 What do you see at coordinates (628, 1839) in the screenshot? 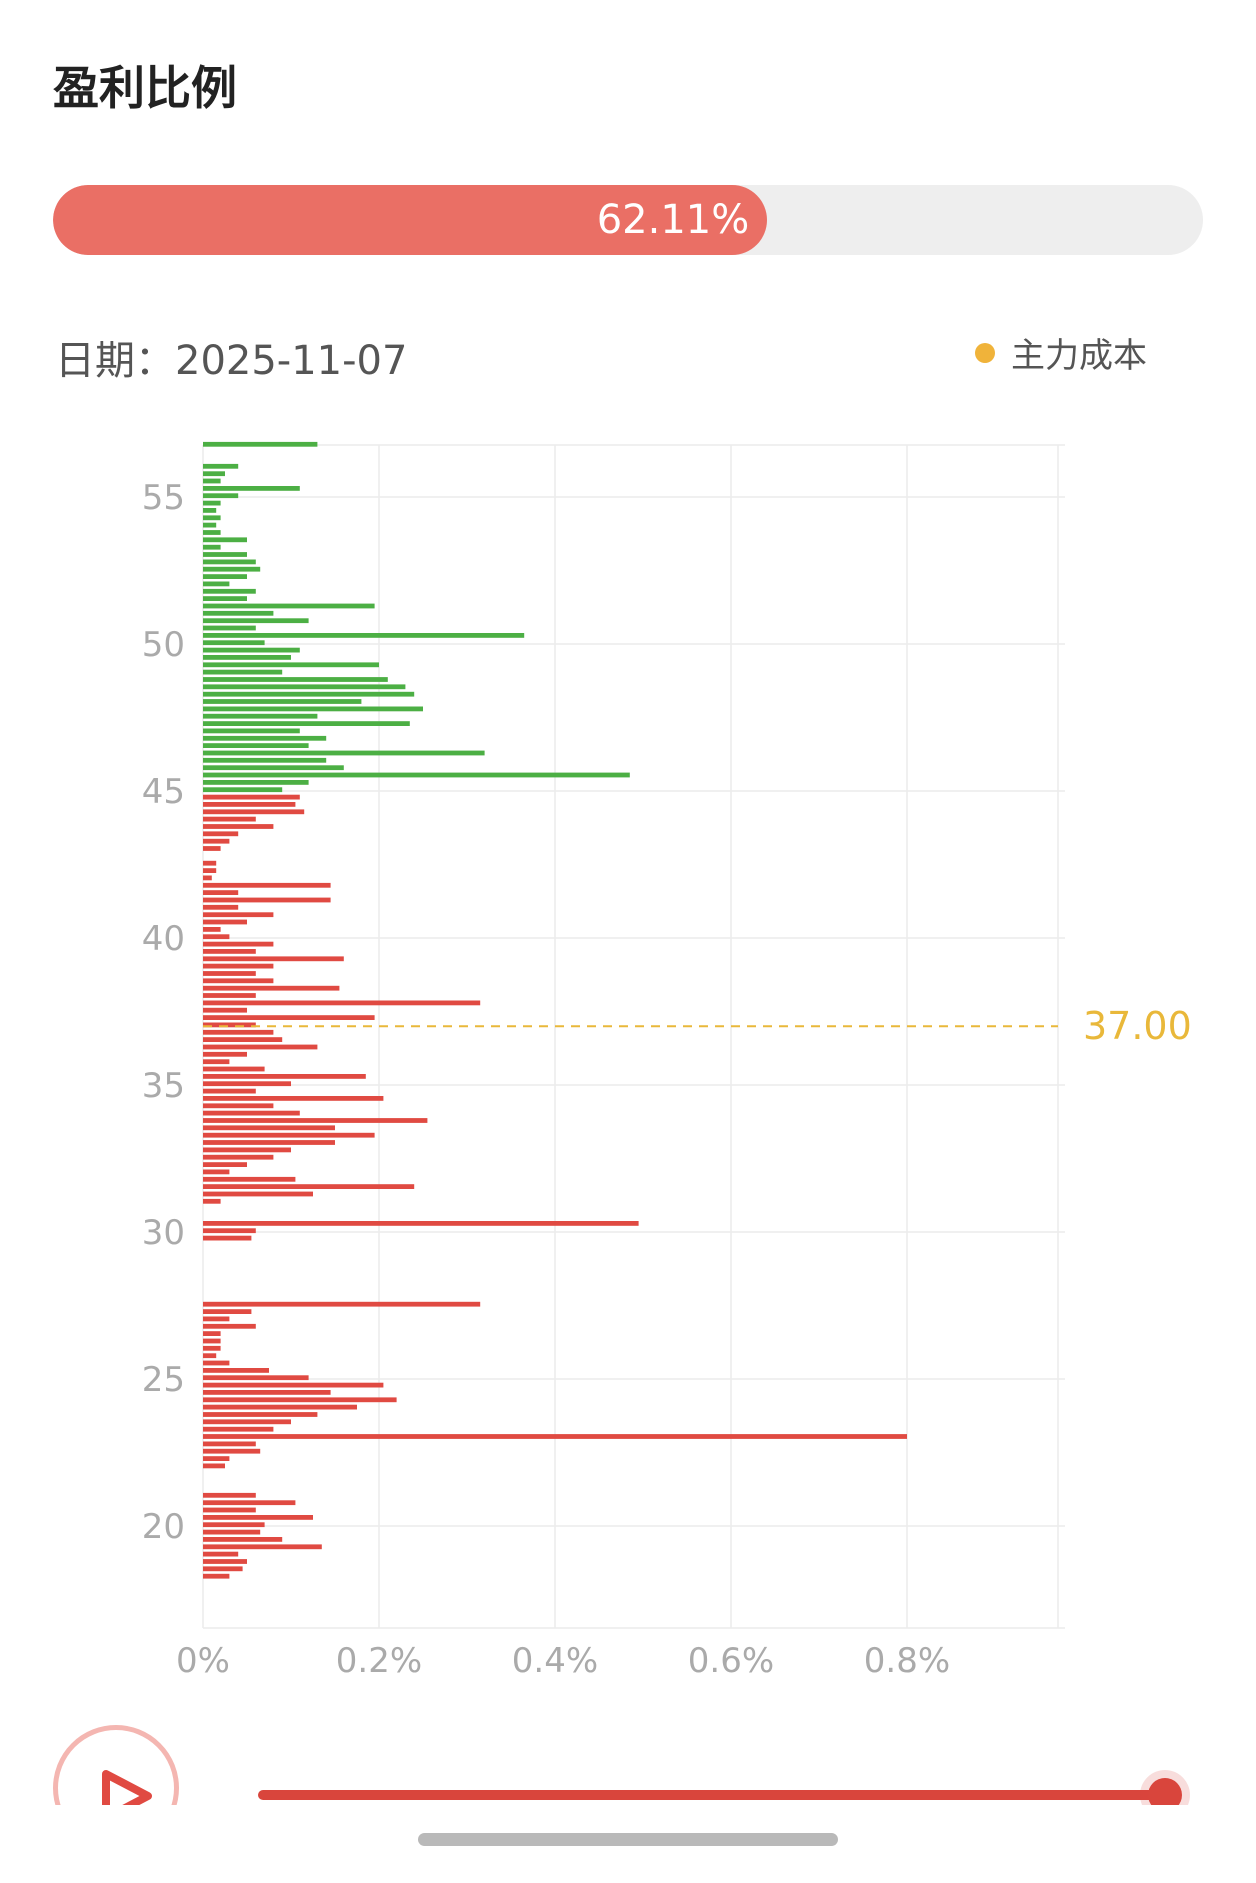
I see `home-indicator` at bounding box center [628, 1839].